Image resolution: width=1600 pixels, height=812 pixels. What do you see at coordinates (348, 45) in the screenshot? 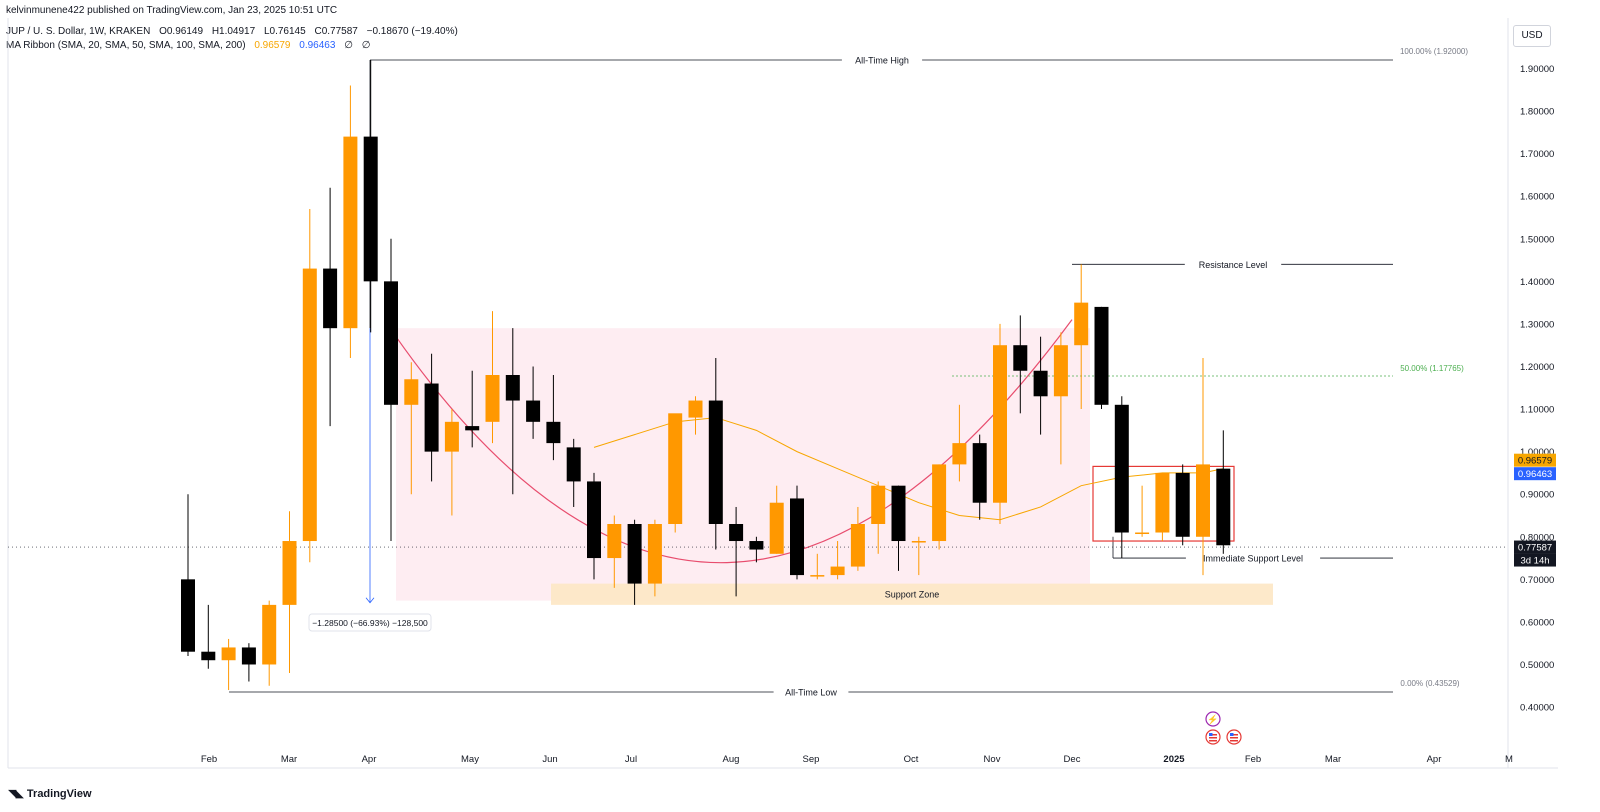
I see `ma-value-3: ∅` at bounding box center [348, 45].